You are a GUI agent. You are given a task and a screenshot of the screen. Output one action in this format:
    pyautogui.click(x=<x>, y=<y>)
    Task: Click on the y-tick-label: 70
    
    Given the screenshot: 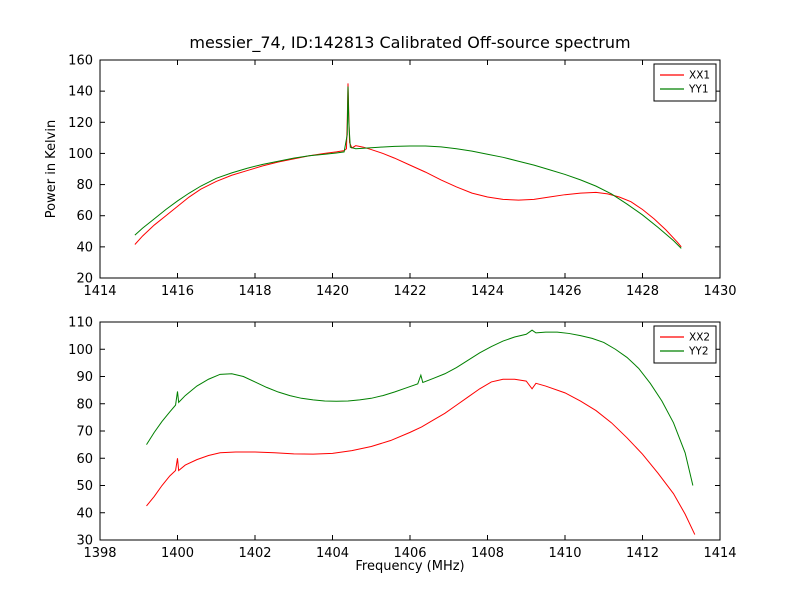 What is the action you would take?
    pyautogui.click(x=84, y=432)
    